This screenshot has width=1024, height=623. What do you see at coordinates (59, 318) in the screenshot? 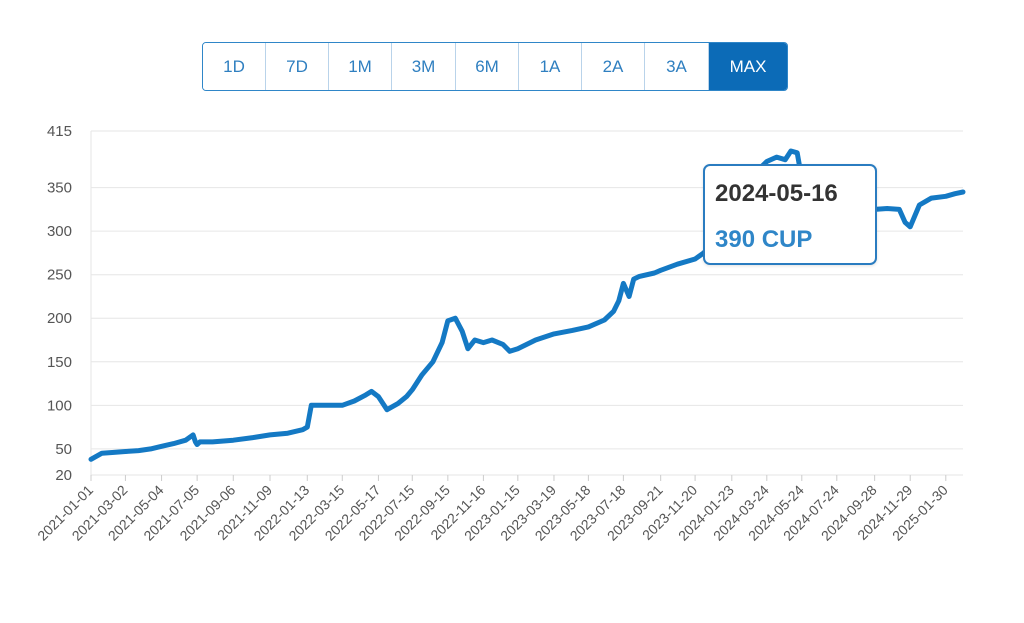
I see `y-tick-label: 200` at bounding box center [59, 318].